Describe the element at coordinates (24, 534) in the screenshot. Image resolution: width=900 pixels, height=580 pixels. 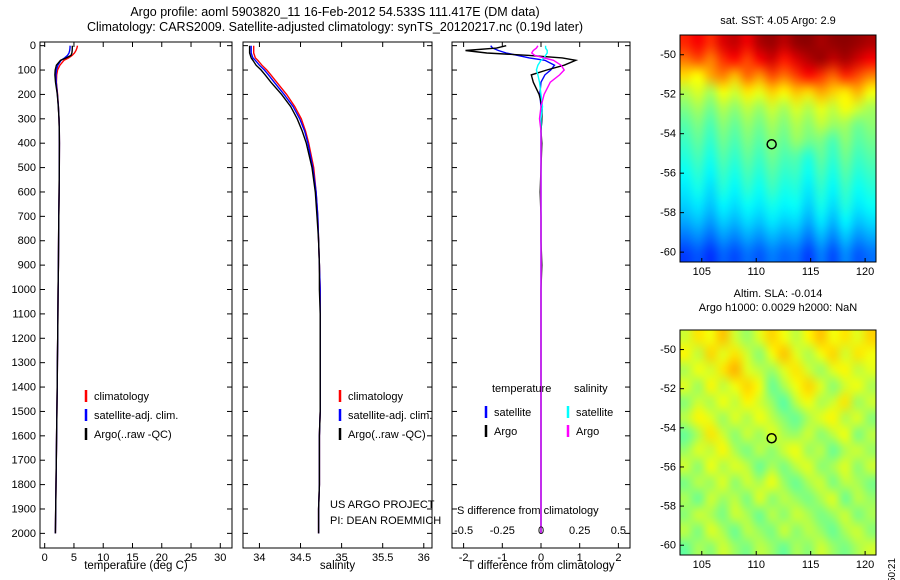
I see `depth-tick-label: 2000` at that location.